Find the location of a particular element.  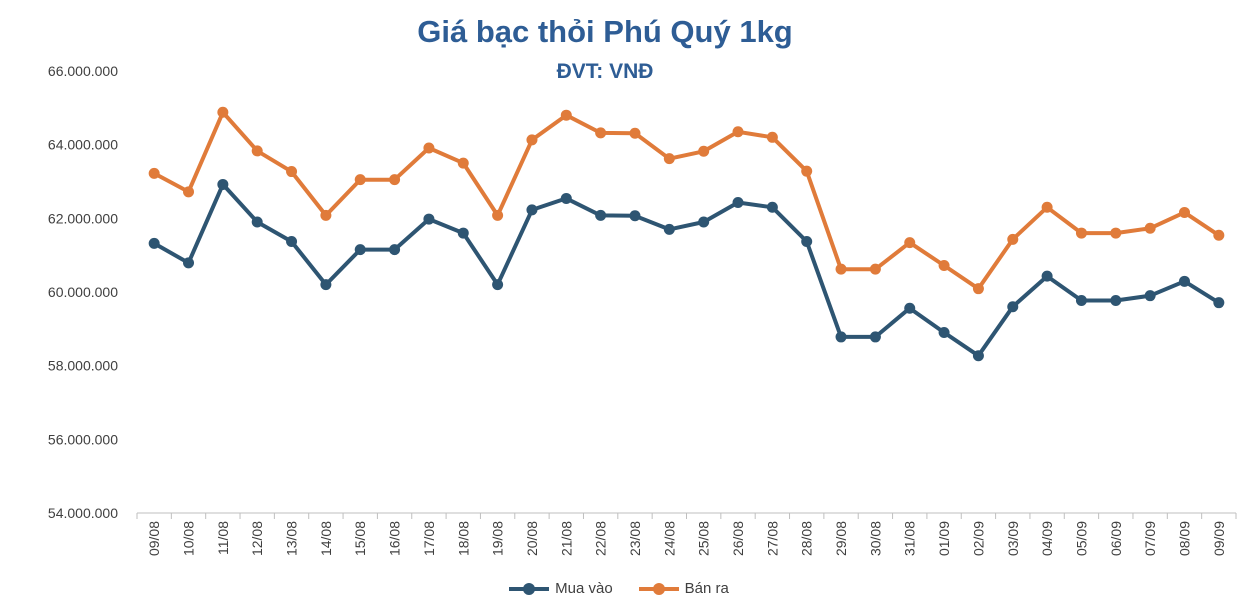

x-tick-label: 11/08 is located at coordinates (223, 538).